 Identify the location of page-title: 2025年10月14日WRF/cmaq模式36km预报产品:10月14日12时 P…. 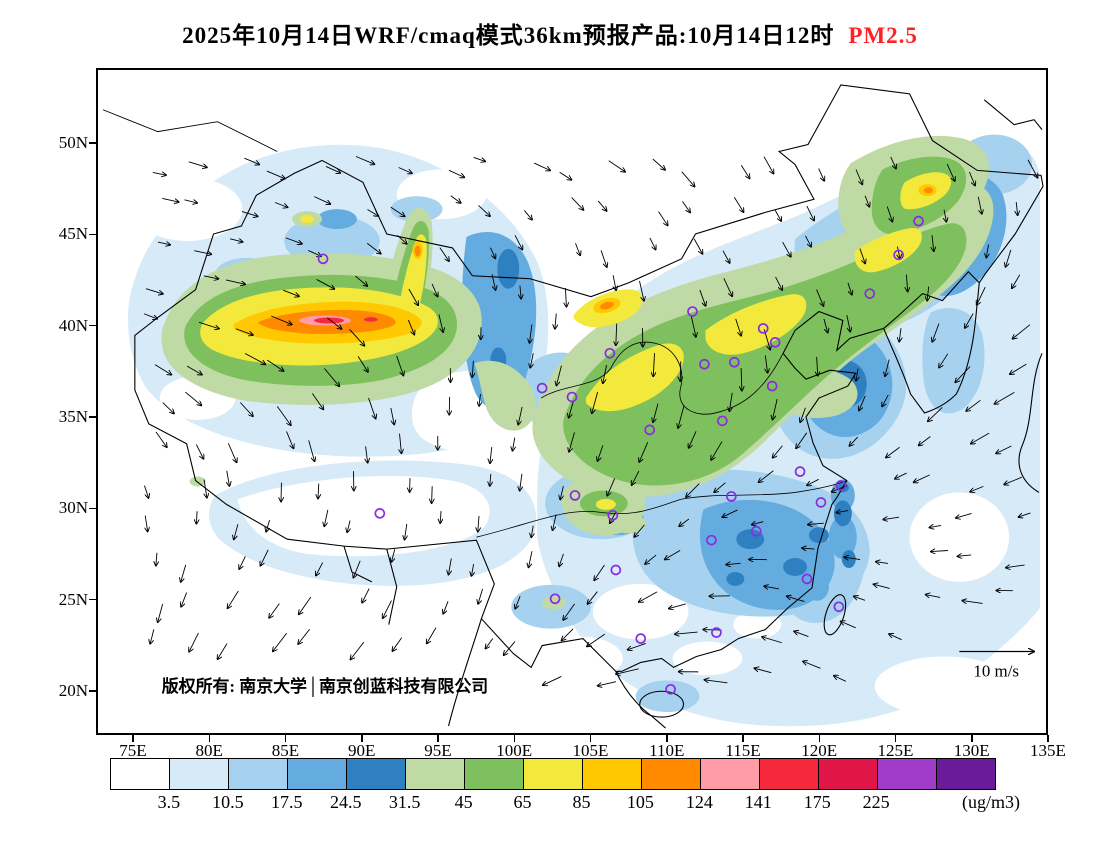
(550, 33).